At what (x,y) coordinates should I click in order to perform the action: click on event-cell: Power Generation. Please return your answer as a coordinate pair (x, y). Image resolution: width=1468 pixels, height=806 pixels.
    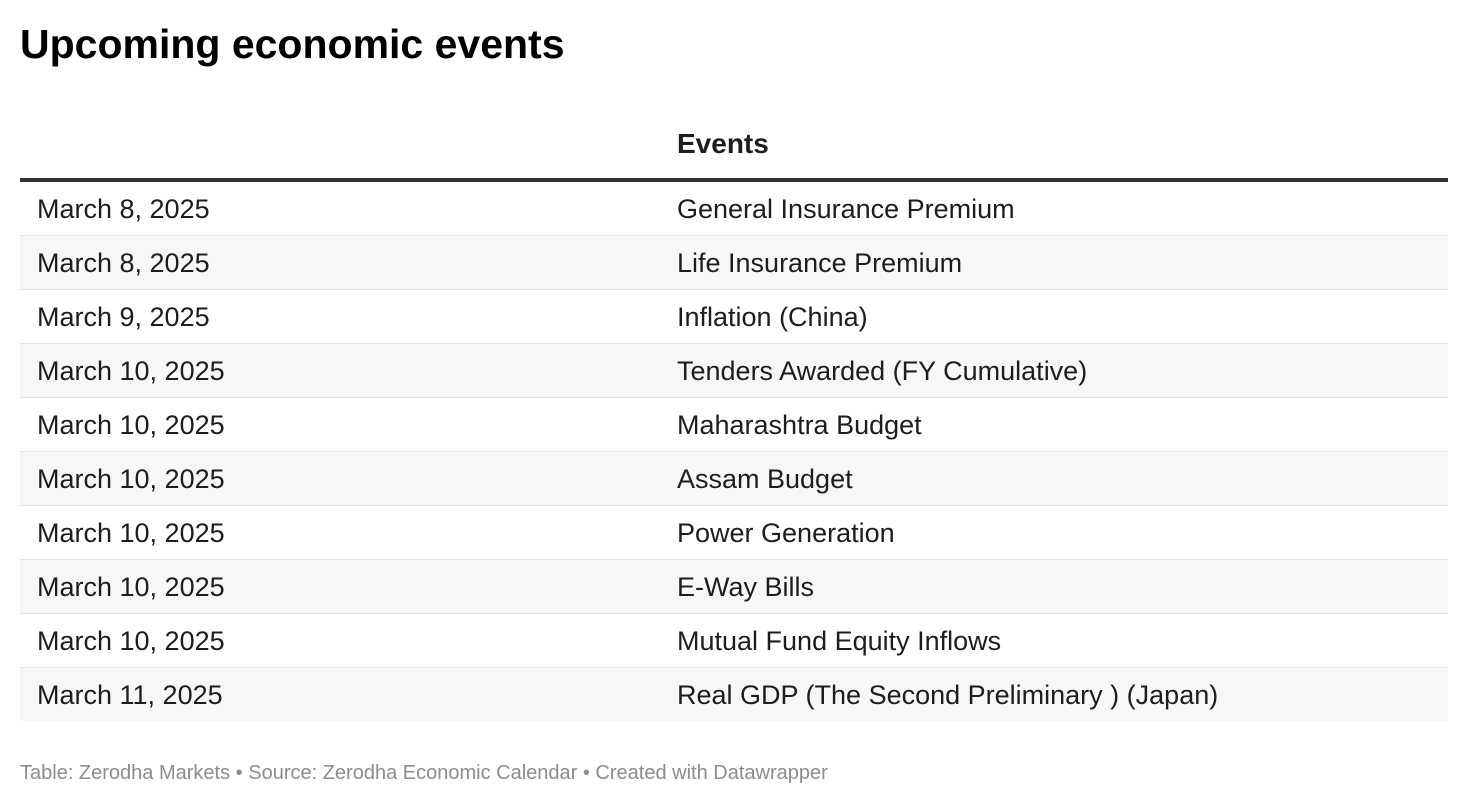
    Looking at the image, I should click on (786, 533).